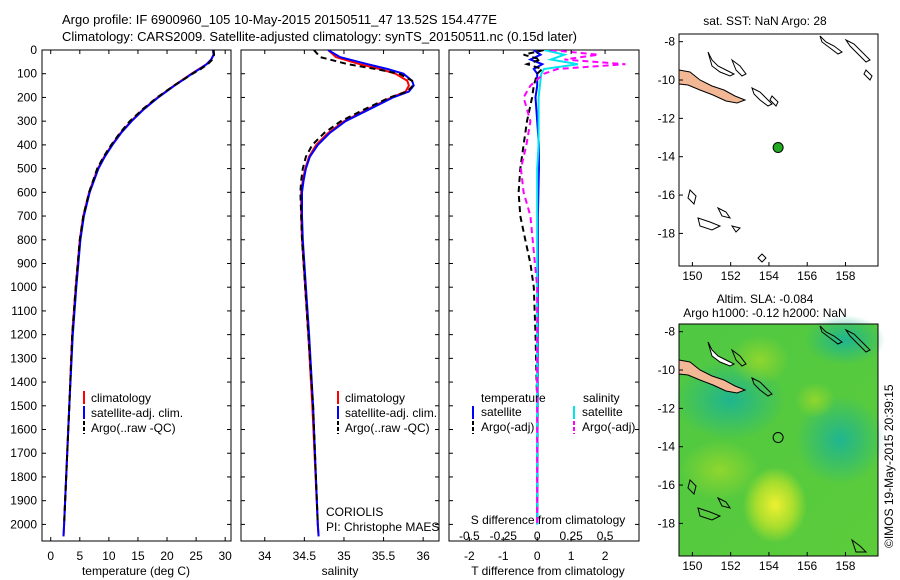 The width and height of the screenshot is (900, 580). What do you see at coordinates (775, 505) in the screenshot?
I see `sla-map-high-anomaly-c` at bounding box center [775, 505].